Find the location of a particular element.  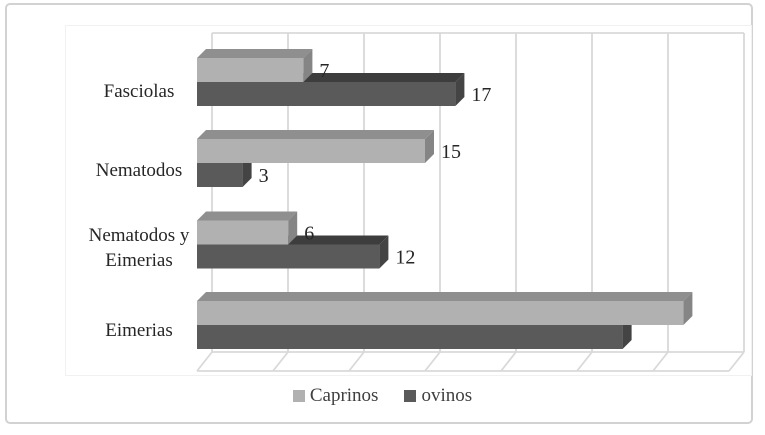

chart-legend: Caprinos ovinos is located at coordinates (382, 396).